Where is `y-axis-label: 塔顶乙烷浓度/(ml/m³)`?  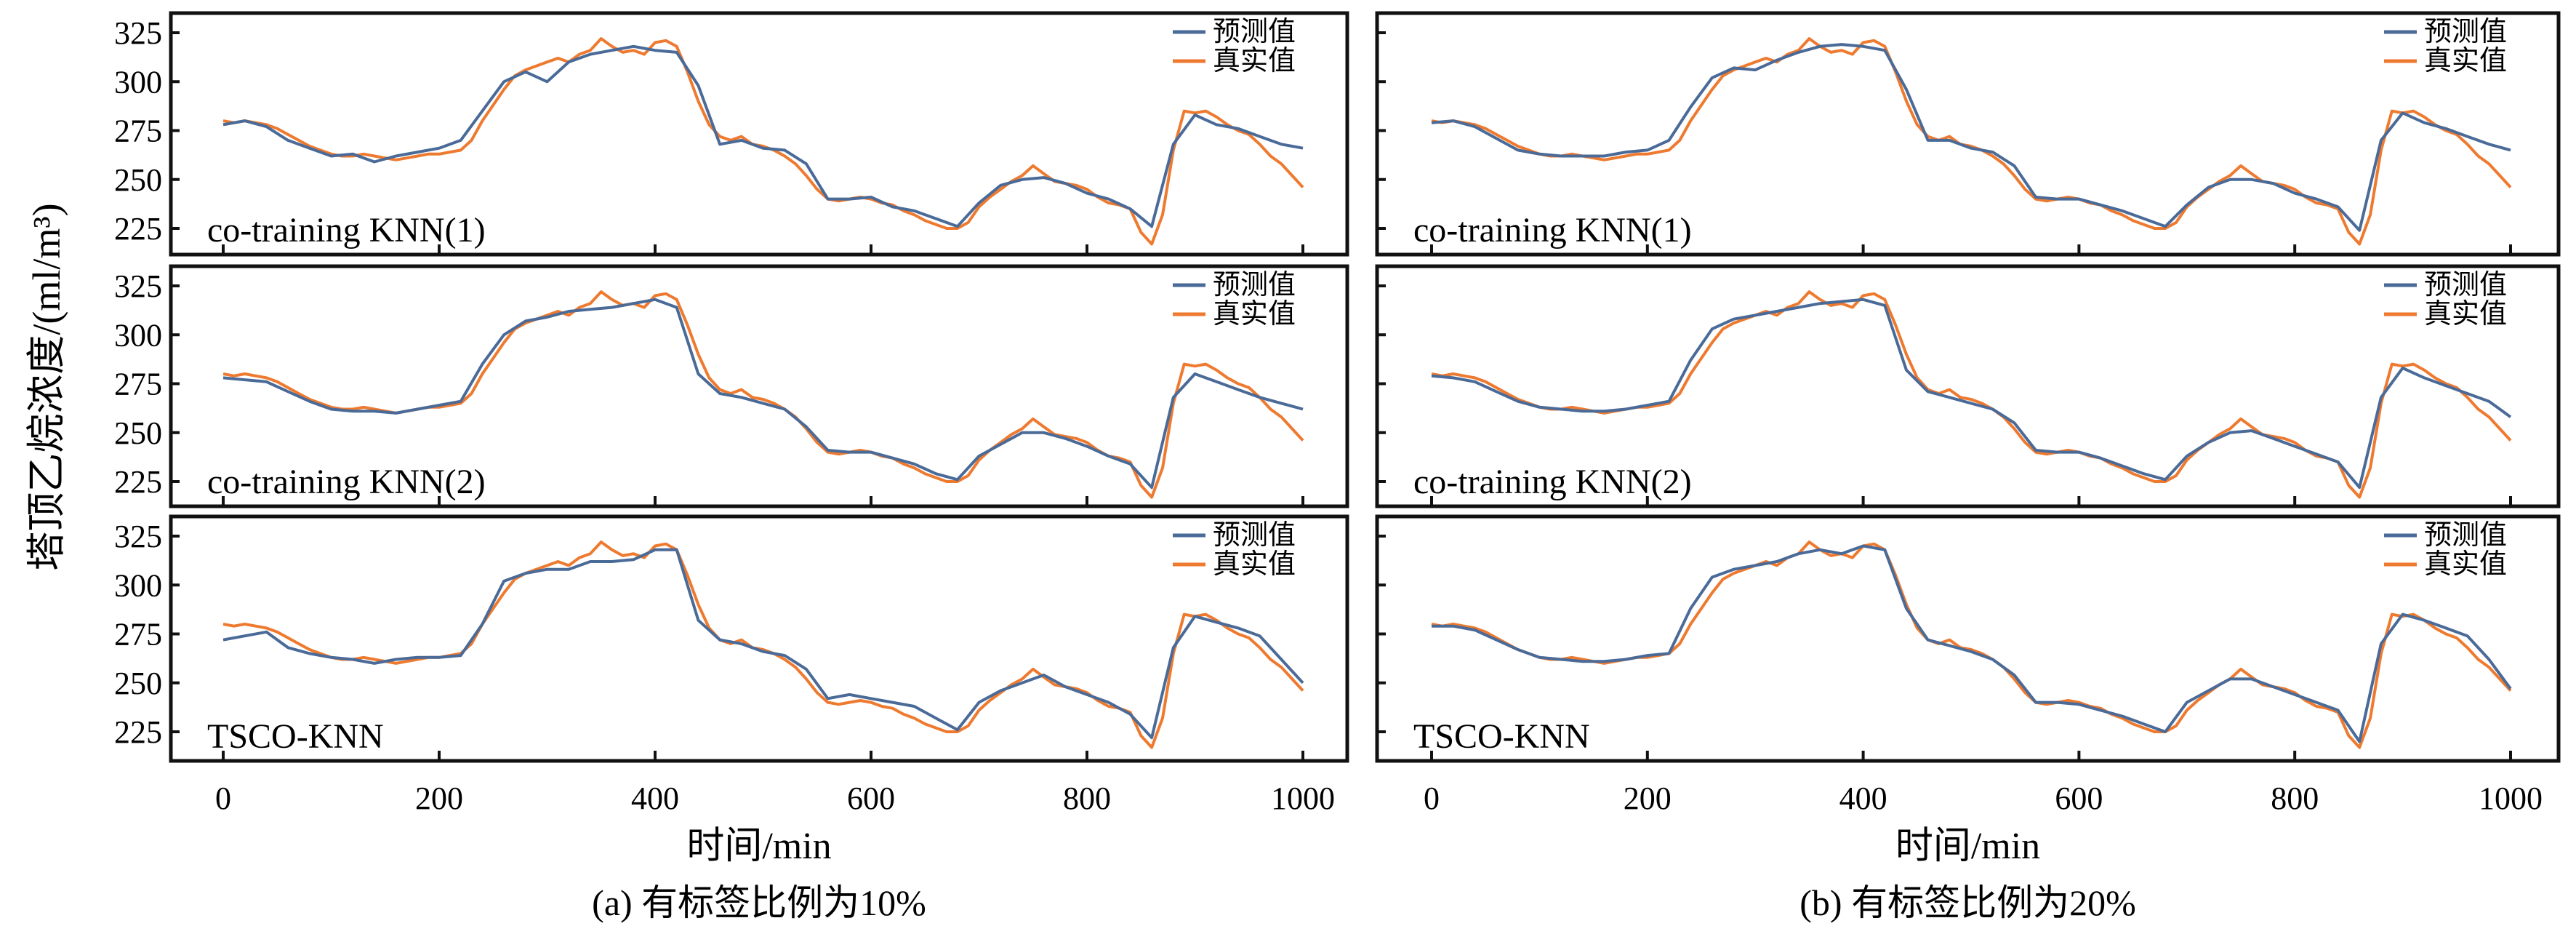 y-axis-label: 塔顶乙烷浓度/(ml/m³) is located at coordinates (46, 386).